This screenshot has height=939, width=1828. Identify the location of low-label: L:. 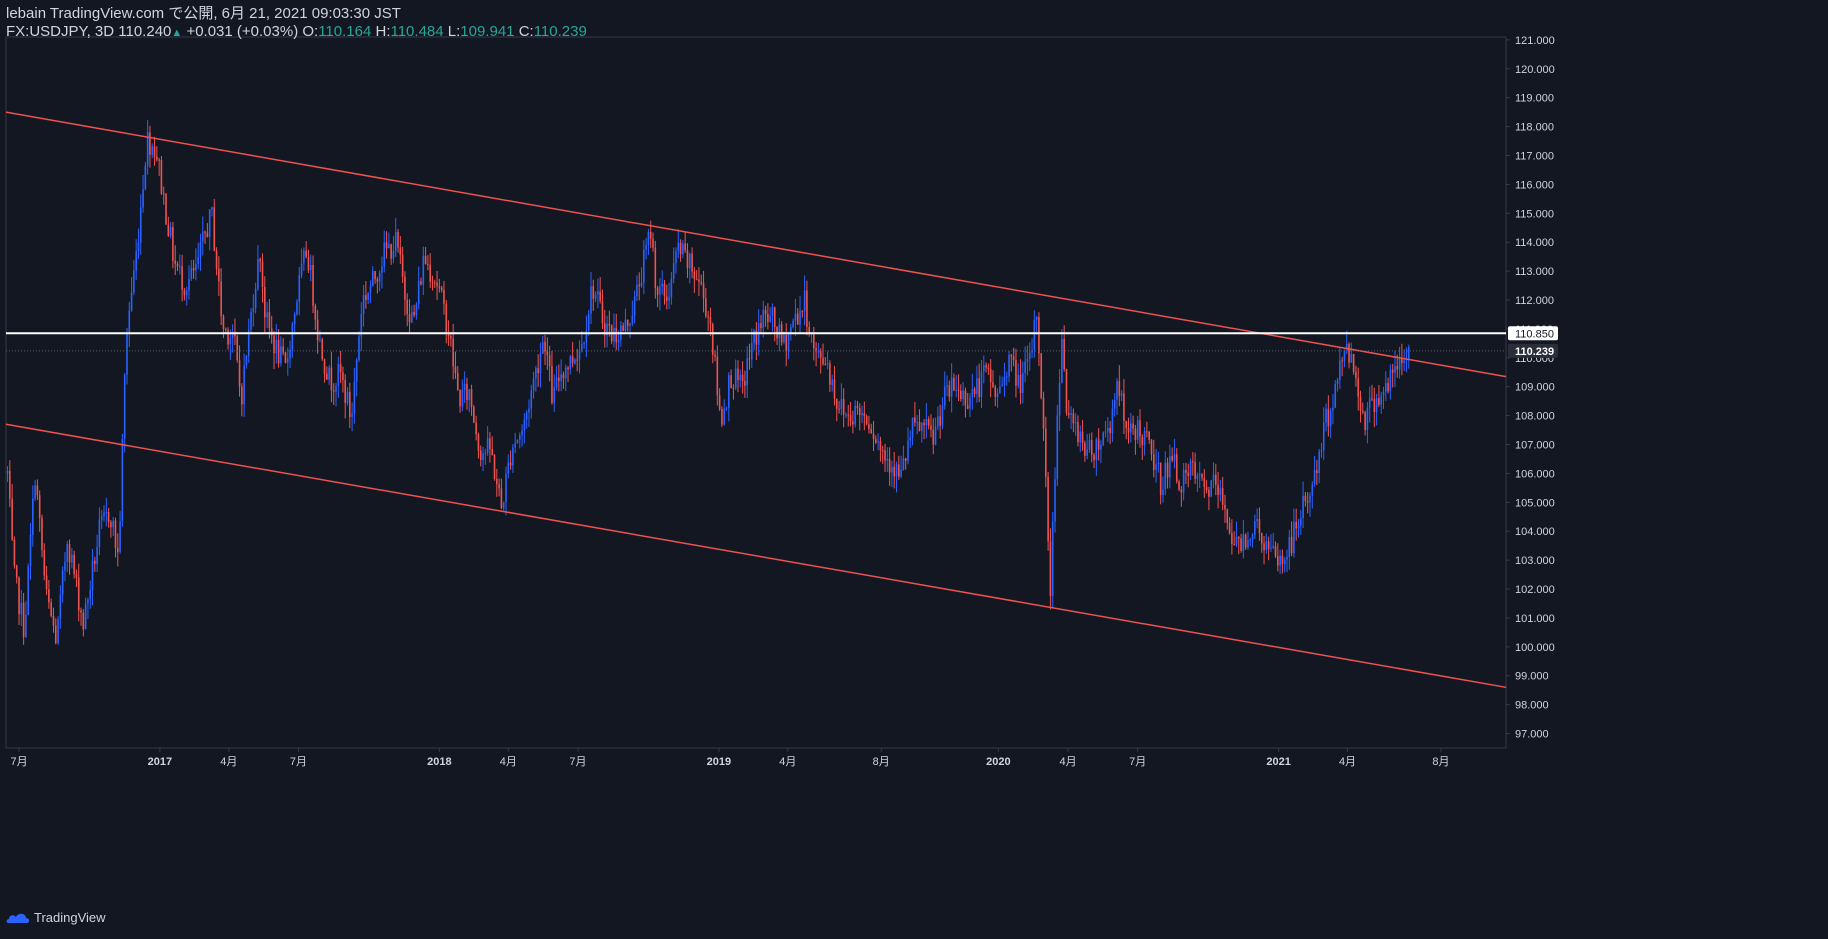
(454, 31).